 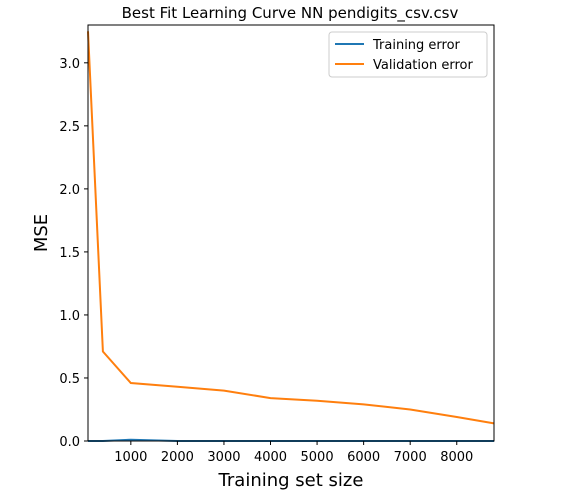 What do you see at coordinates (317, 457) in the screenshot?
I see `x-tick-label: 5000` at bounding box center [317, 457].